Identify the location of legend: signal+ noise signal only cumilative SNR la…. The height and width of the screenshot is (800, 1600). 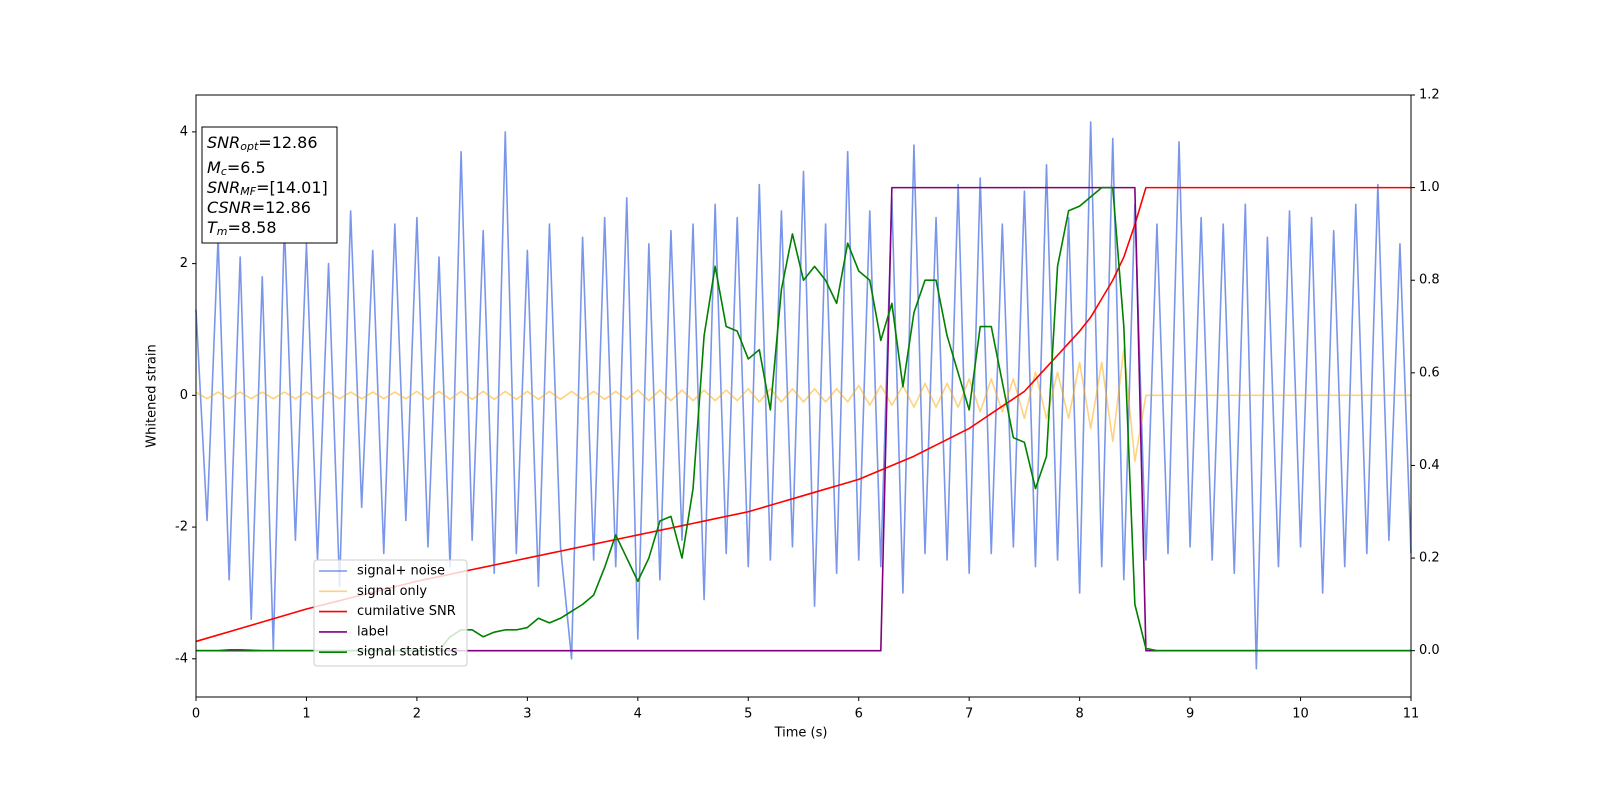
(390, 613).